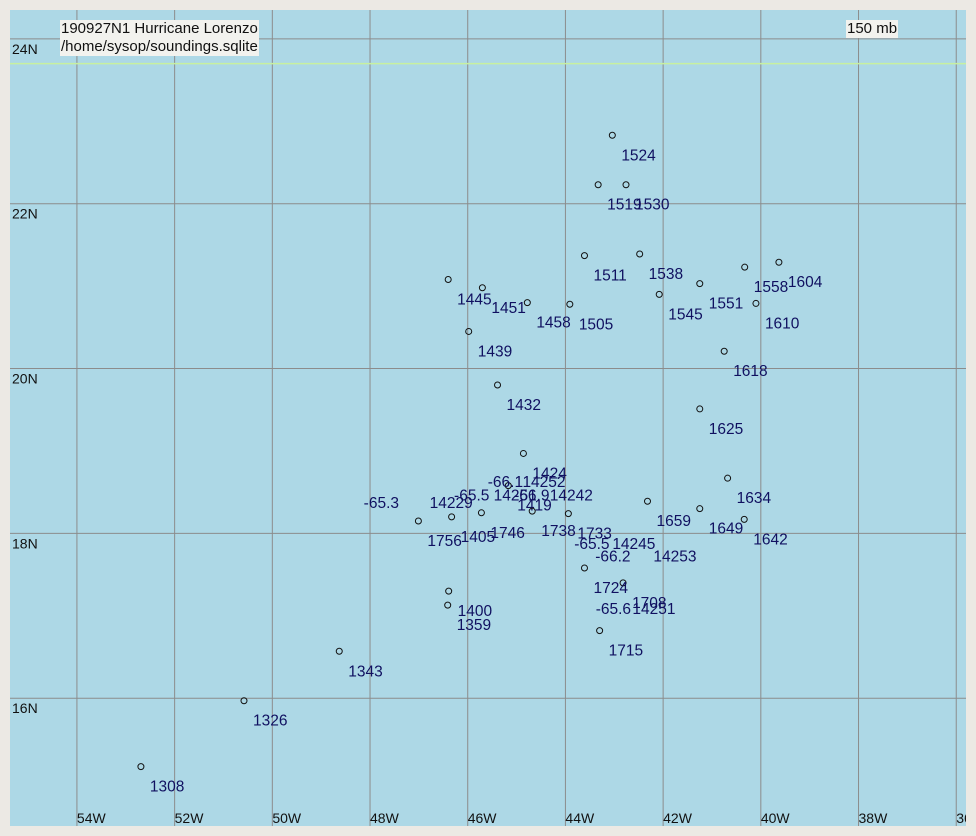 The width and height of the screenshot is (976, 836). What do you see at coordinates (471, 529) in the screenshot?
I see `sounding-site: 1405` at bounding box center [471, 529].